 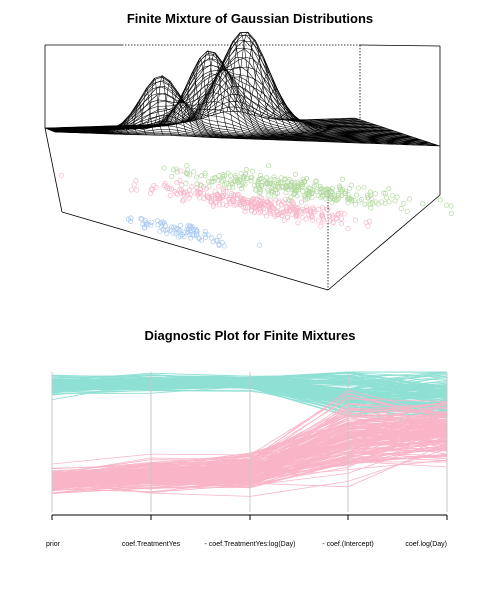 I want to click on mesh-line-u, so click(x=215, y=89).